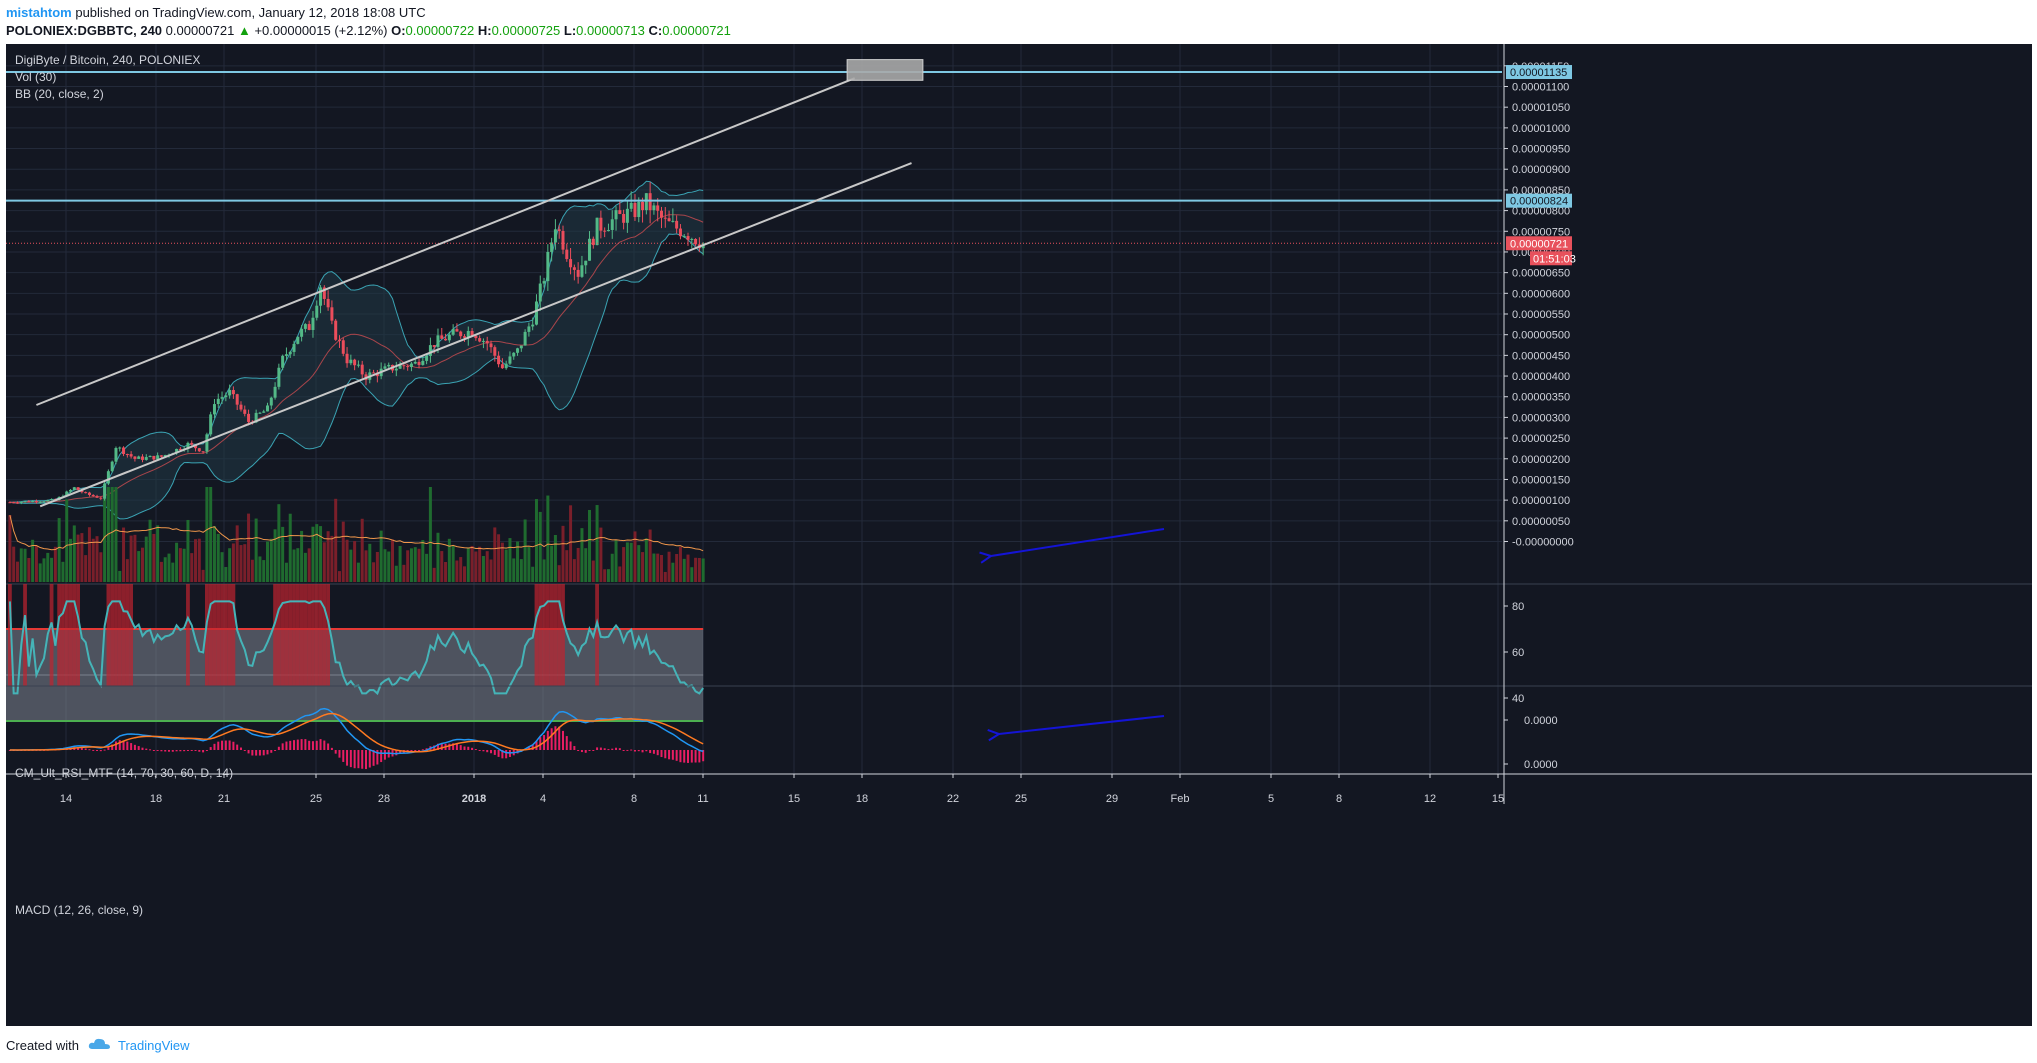  What do you see at coordinates (702, 799) in the screenshot?
I see `time-tick-label: 11` at bounding box center [702, 799].